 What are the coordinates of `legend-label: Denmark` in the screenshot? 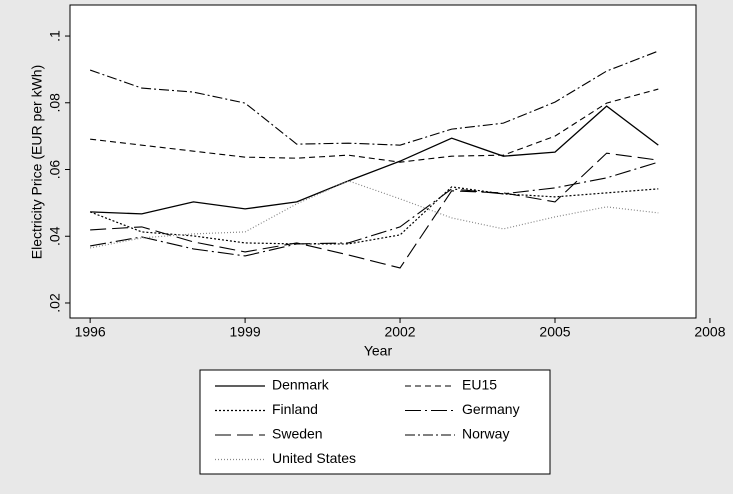 It's located at (301, 385).